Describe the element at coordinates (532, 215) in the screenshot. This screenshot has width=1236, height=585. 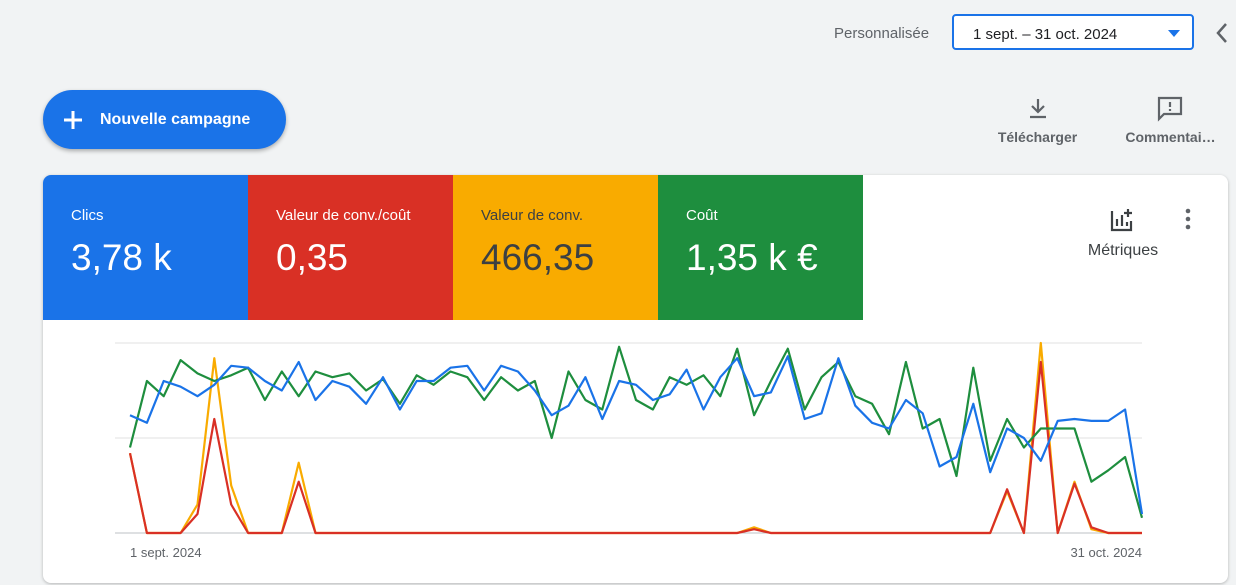
I see `metric-label: Valeur de conv.` at that location.